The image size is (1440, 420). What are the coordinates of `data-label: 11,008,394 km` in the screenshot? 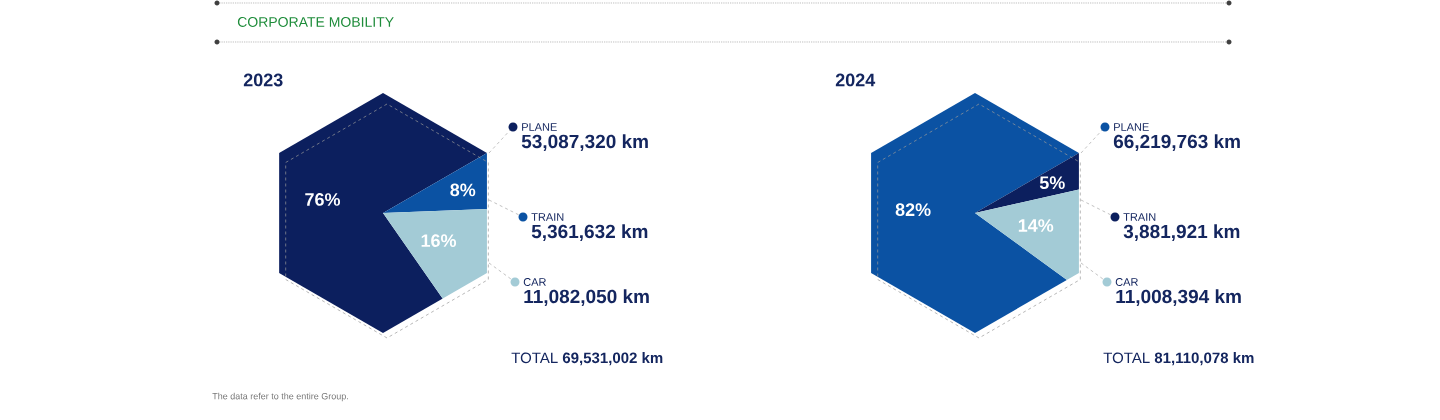 It's located at (1178, 297).